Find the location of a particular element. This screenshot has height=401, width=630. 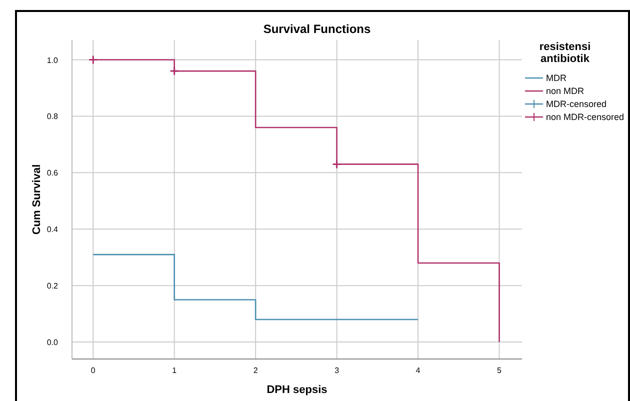

legend-label: non MDR is located at coordinates (565, 91).